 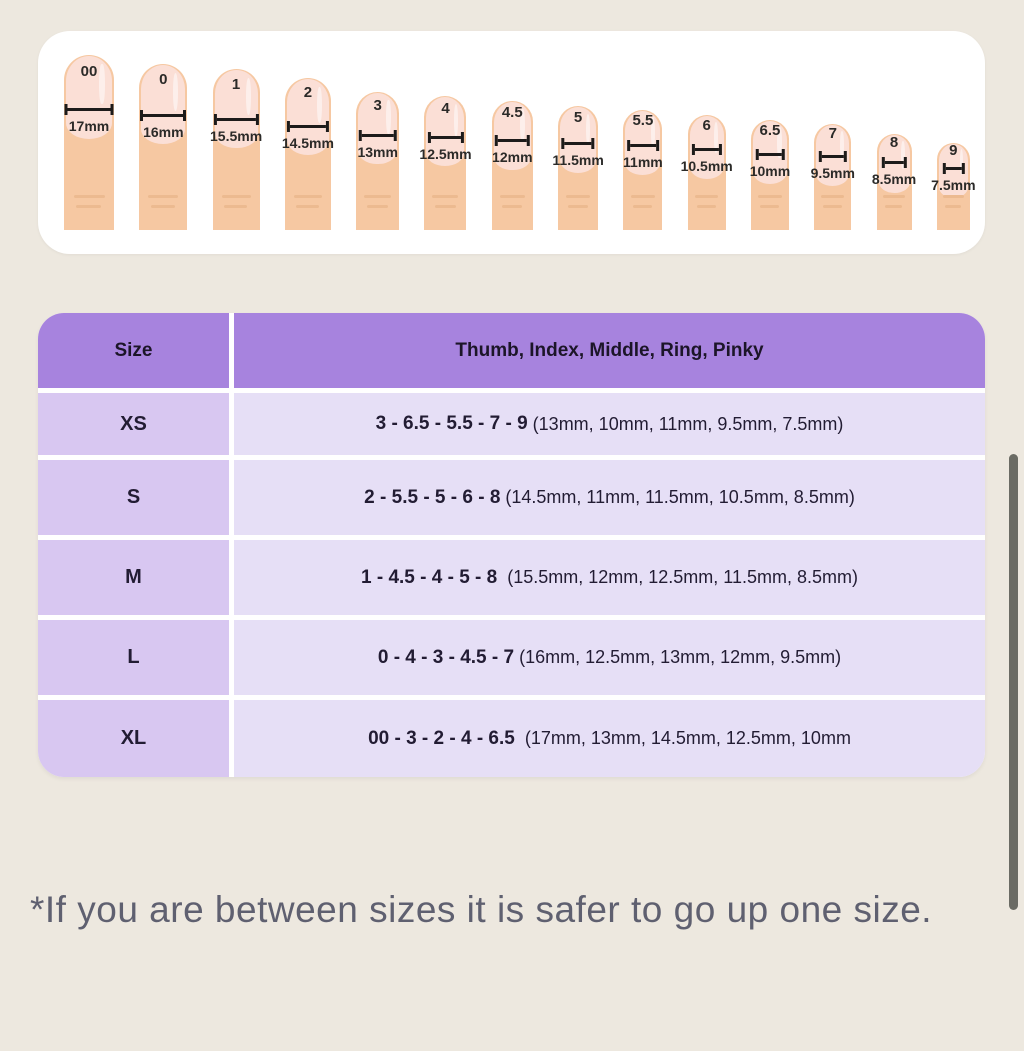 What do you see at coordinates (609, 350) in the screenshot?
I see `table-header-fingers: Thumb, Index, Middle, Ring, Pinky` at bounding box center [609, 350].